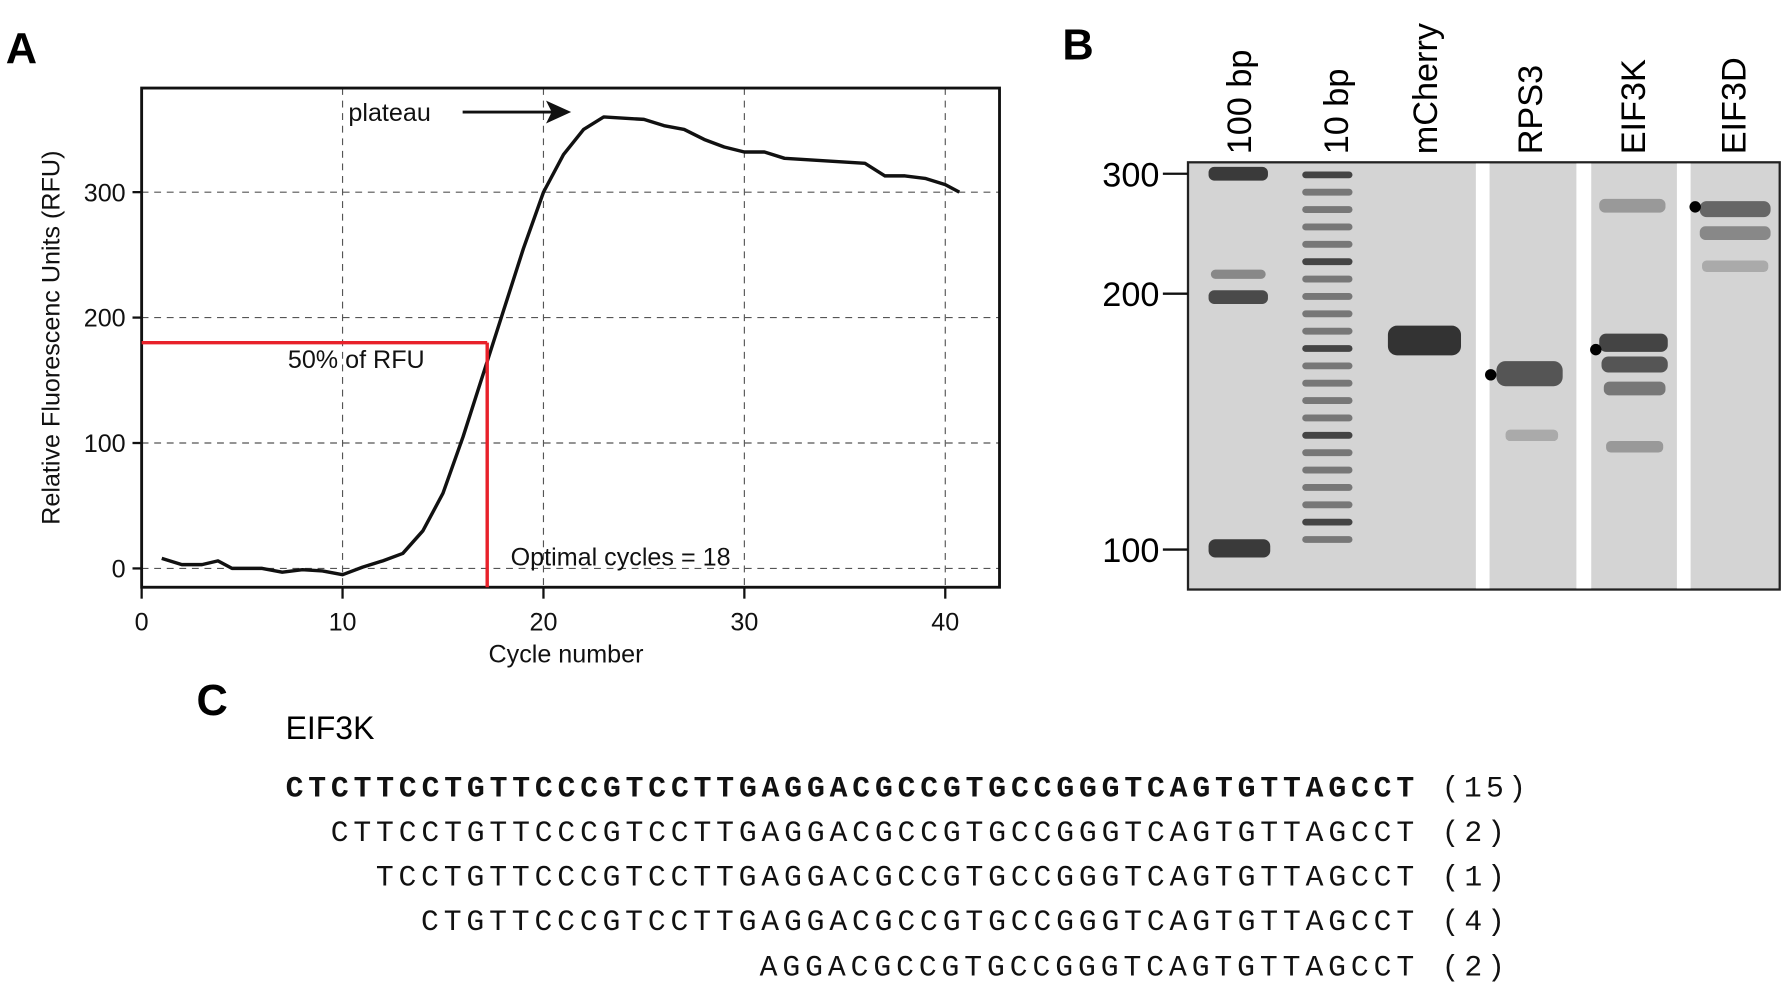 The image size is (1782, 1002). What do you see at coordinates (105, 444) in the screenshot?
I see `y-tick-label: 100` at bounding box center [105, 444].